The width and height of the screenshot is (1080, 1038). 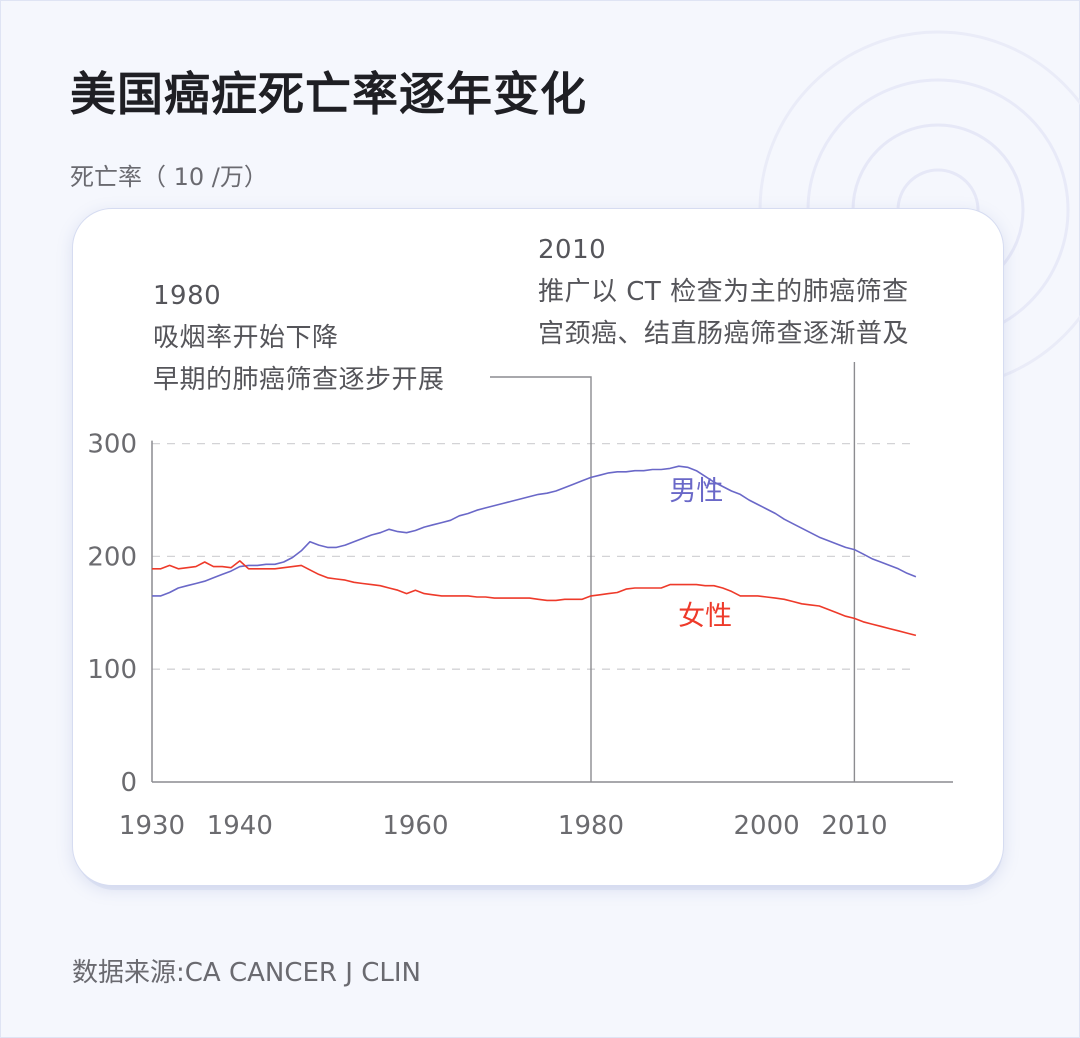 I want to click on unit-label: 死亡率（ 10 /万）, so click(x=169, y=177).